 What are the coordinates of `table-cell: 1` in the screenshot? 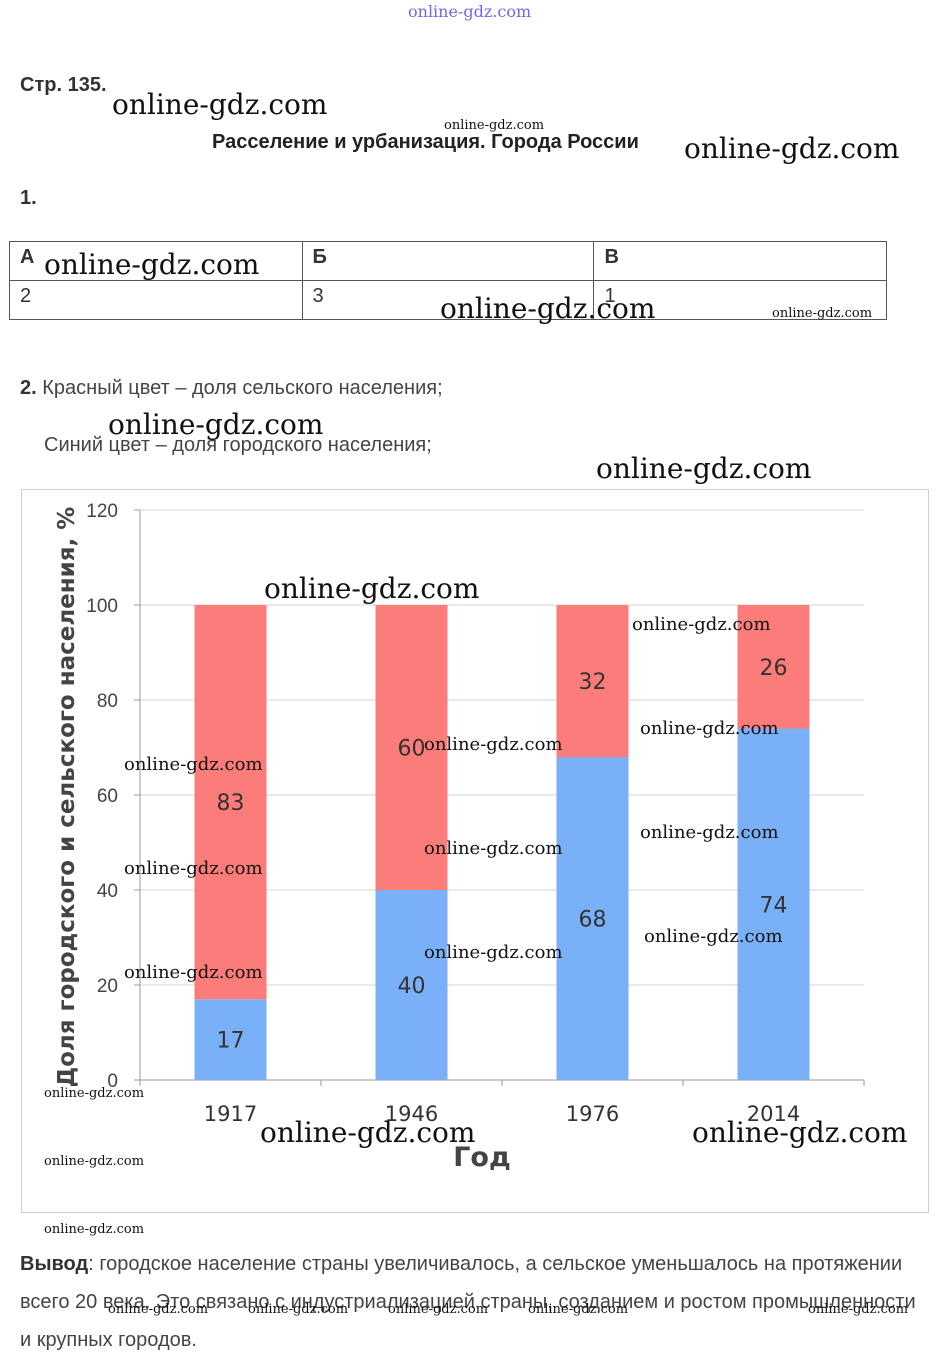 It's located at (740, 300).